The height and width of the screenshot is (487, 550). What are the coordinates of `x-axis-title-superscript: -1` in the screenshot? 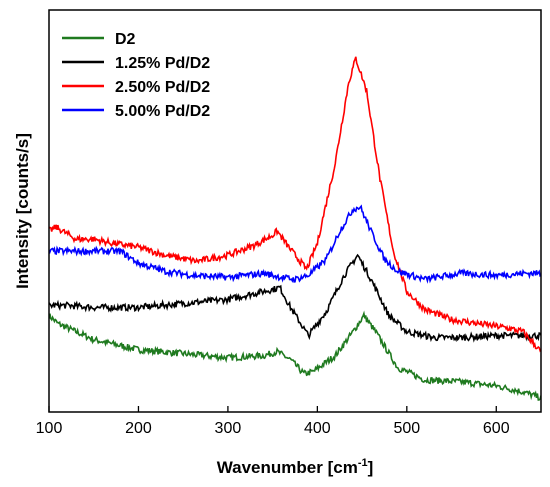 It's located at (363, 463).